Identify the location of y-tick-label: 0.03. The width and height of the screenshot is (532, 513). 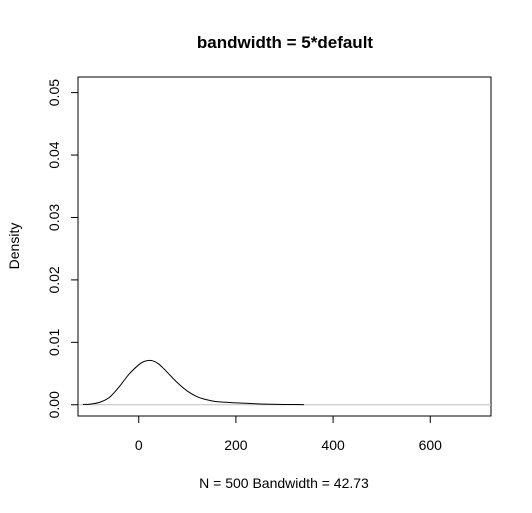
(54, 217).